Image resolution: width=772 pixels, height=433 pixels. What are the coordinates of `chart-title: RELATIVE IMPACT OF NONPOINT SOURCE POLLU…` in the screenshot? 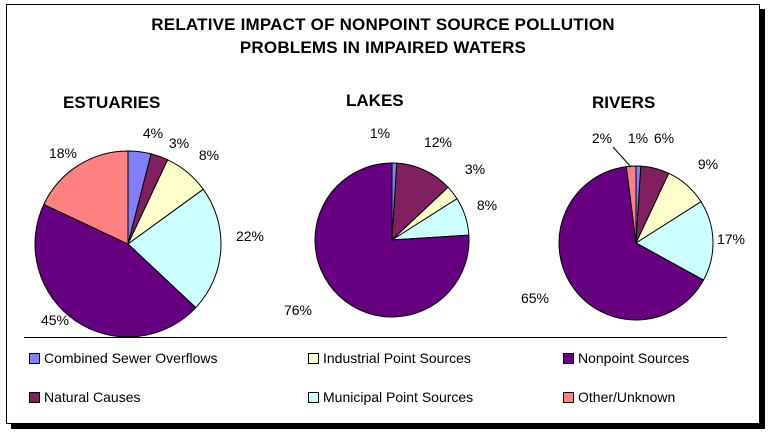 It's located at (383, 36).